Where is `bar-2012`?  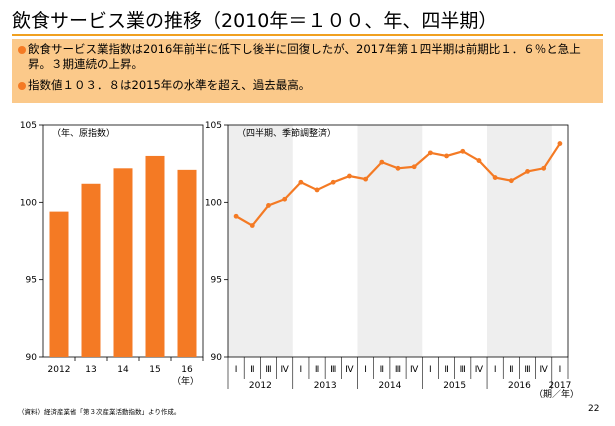
bar-2012 is located at coordinates (59, 284).